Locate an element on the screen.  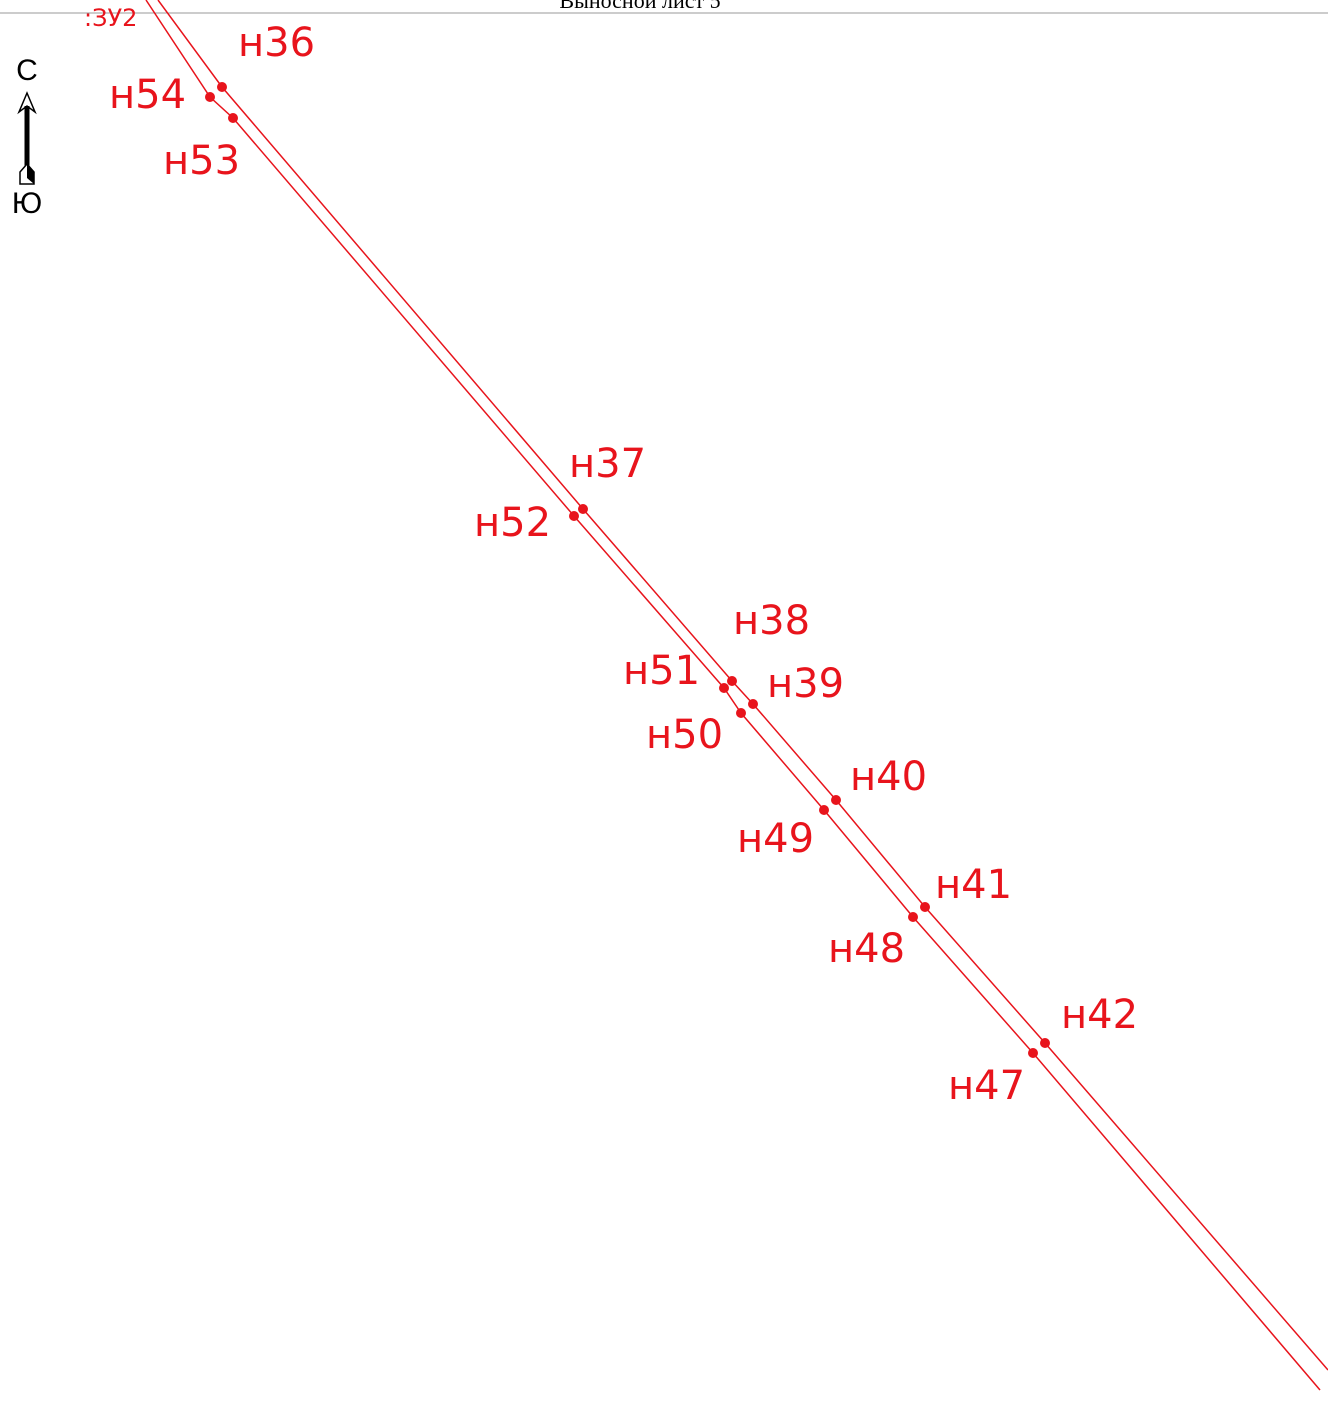
point-marker-h37 is located at coordinates (583, 509).